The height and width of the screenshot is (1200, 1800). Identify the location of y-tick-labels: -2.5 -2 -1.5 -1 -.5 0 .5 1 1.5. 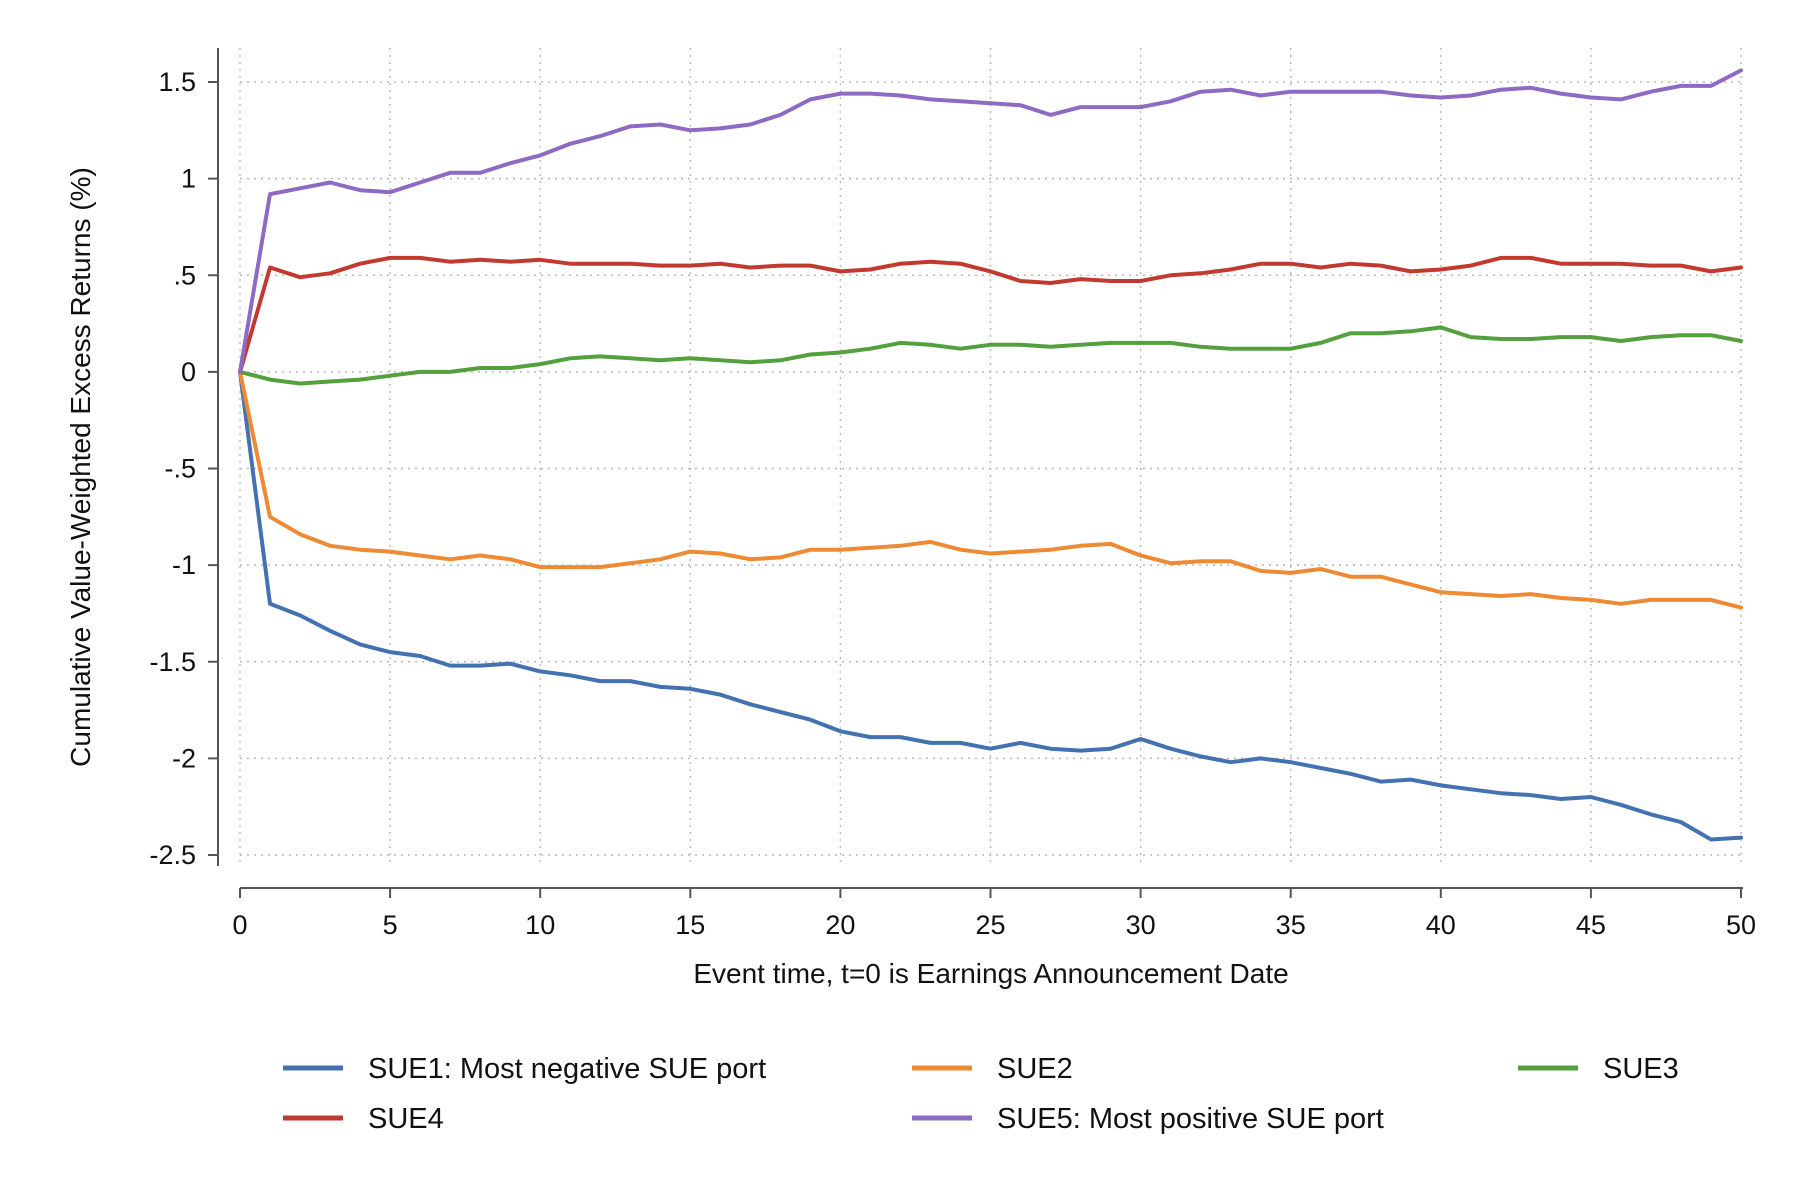
(172, 468).